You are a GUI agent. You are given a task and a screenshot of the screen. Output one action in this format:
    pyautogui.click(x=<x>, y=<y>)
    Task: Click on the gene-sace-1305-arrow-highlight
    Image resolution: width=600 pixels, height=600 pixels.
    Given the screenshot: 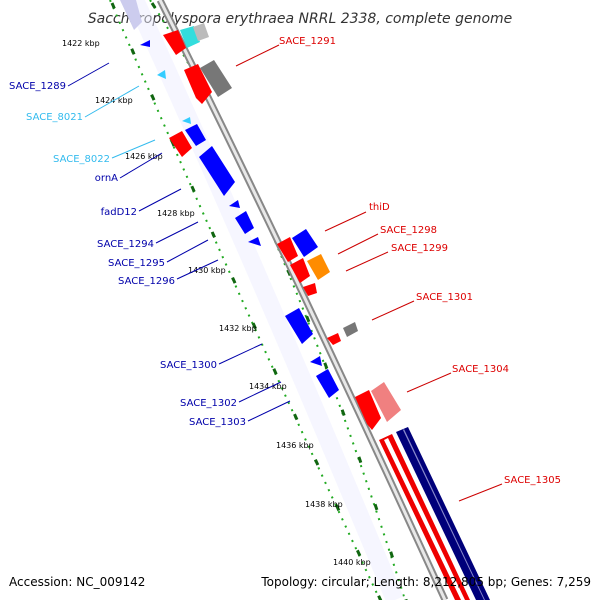 What is the action you would take?
    pyautogui.click(x=424, y=519)
    